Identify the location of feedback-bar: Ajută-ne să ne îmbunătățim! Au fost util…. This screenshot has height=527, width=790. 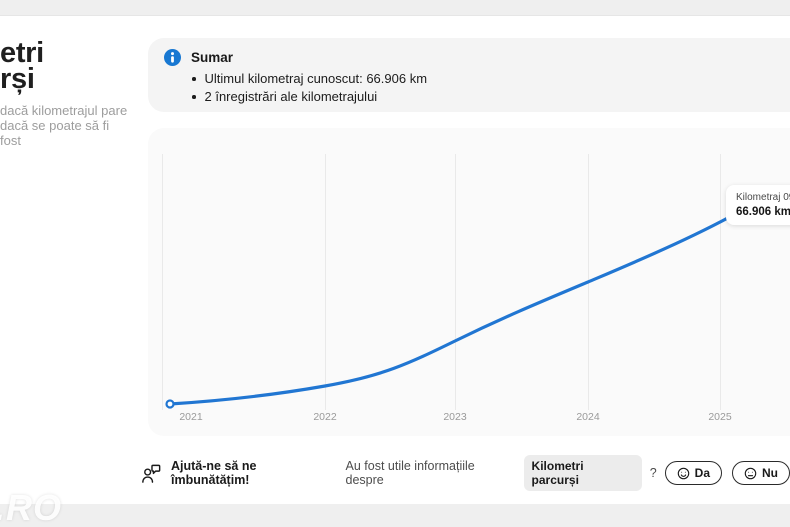
(465, 473).